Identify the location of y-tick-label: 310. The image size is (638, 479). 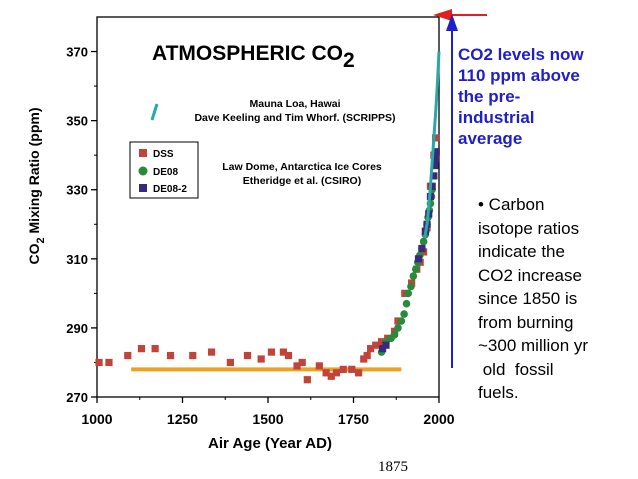
(77, 259).